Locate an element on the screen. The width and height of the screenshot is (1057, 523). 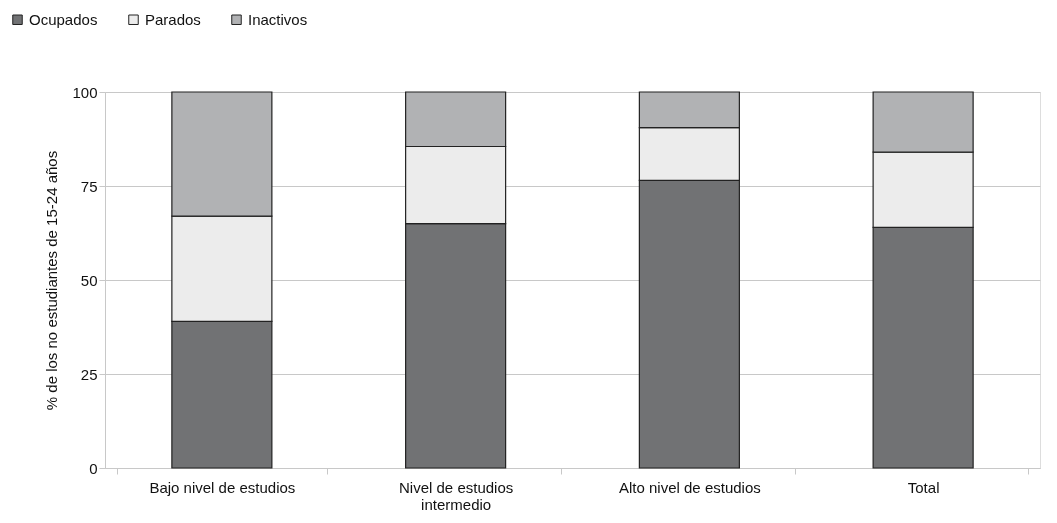
legend-label: Ocupados is located at coordinates (63, 19).